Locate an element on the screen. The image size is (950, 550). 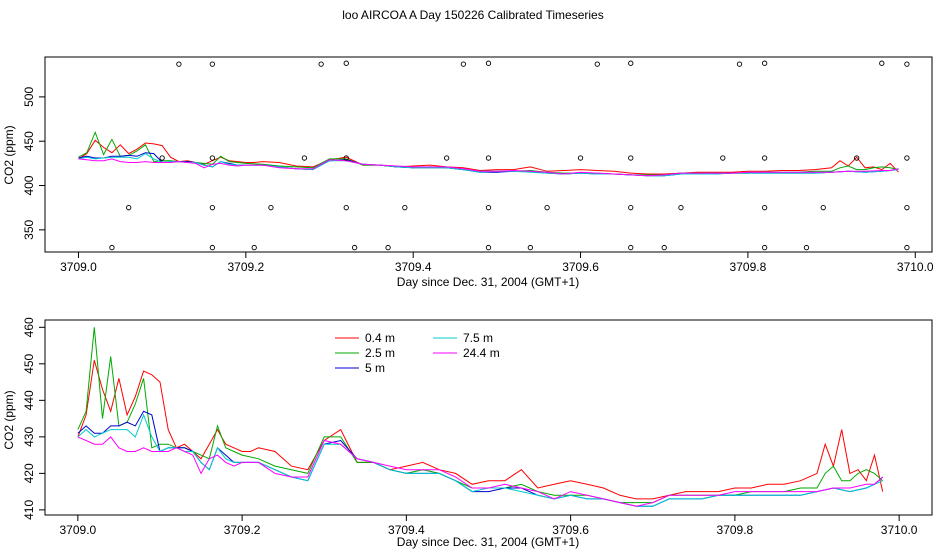
top-x-tick-label: 3709.4 is located at coordinates (413, 267).